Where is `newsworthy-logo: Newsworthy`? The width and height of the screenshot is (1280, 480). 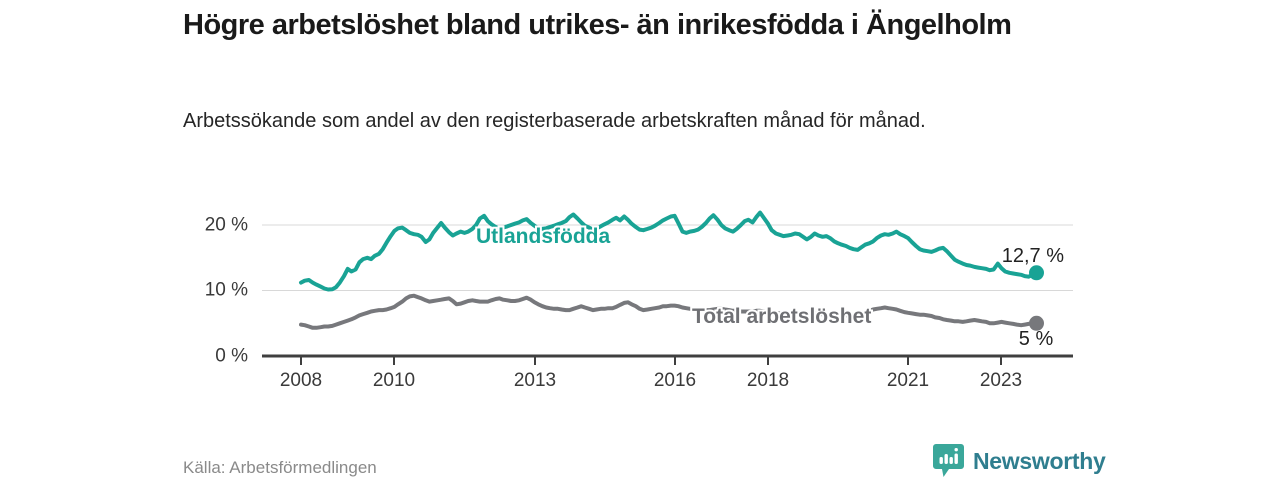 newsworthy-logo: Newsworthy is located at coordinates (1019, 461).